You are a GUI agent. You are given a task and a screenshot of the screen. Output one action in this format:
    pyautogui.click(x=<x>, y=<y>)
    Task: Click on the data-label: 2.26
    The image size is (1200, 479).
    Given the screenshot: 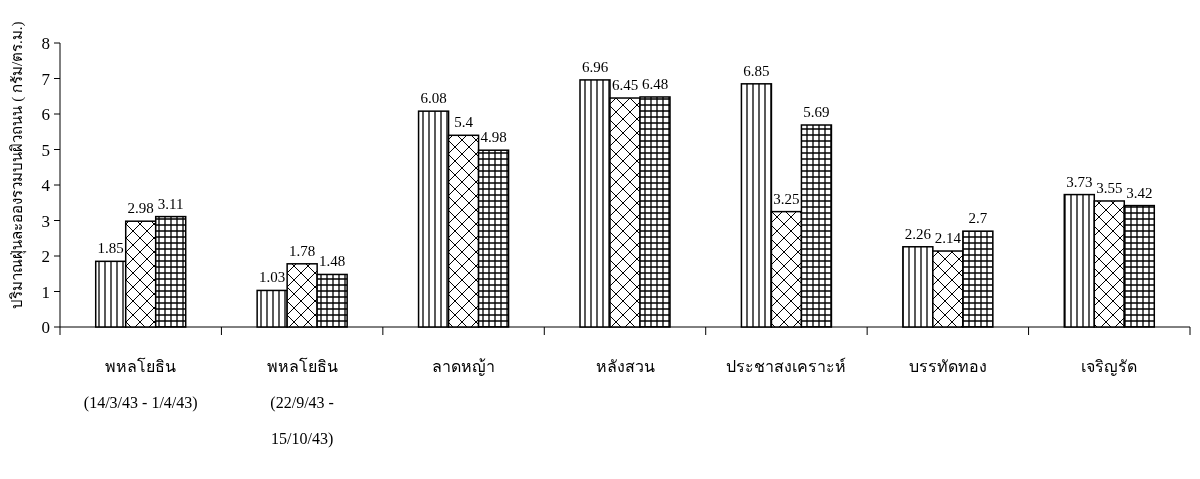 What is the action you would take?
    pyautogui.click(x=918, y=233)
    